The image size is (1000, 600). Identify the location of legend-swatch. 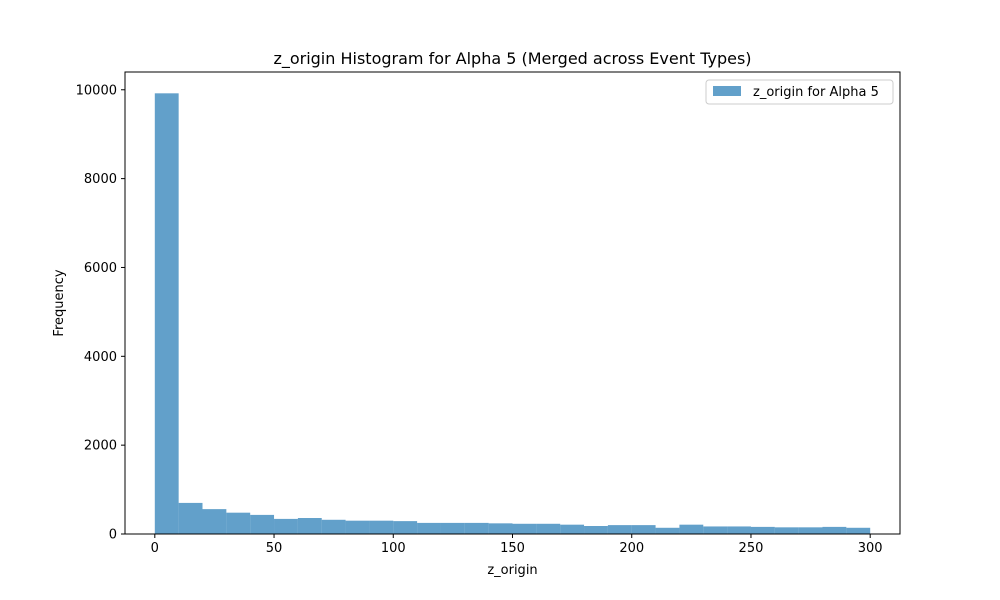
(727, 91).